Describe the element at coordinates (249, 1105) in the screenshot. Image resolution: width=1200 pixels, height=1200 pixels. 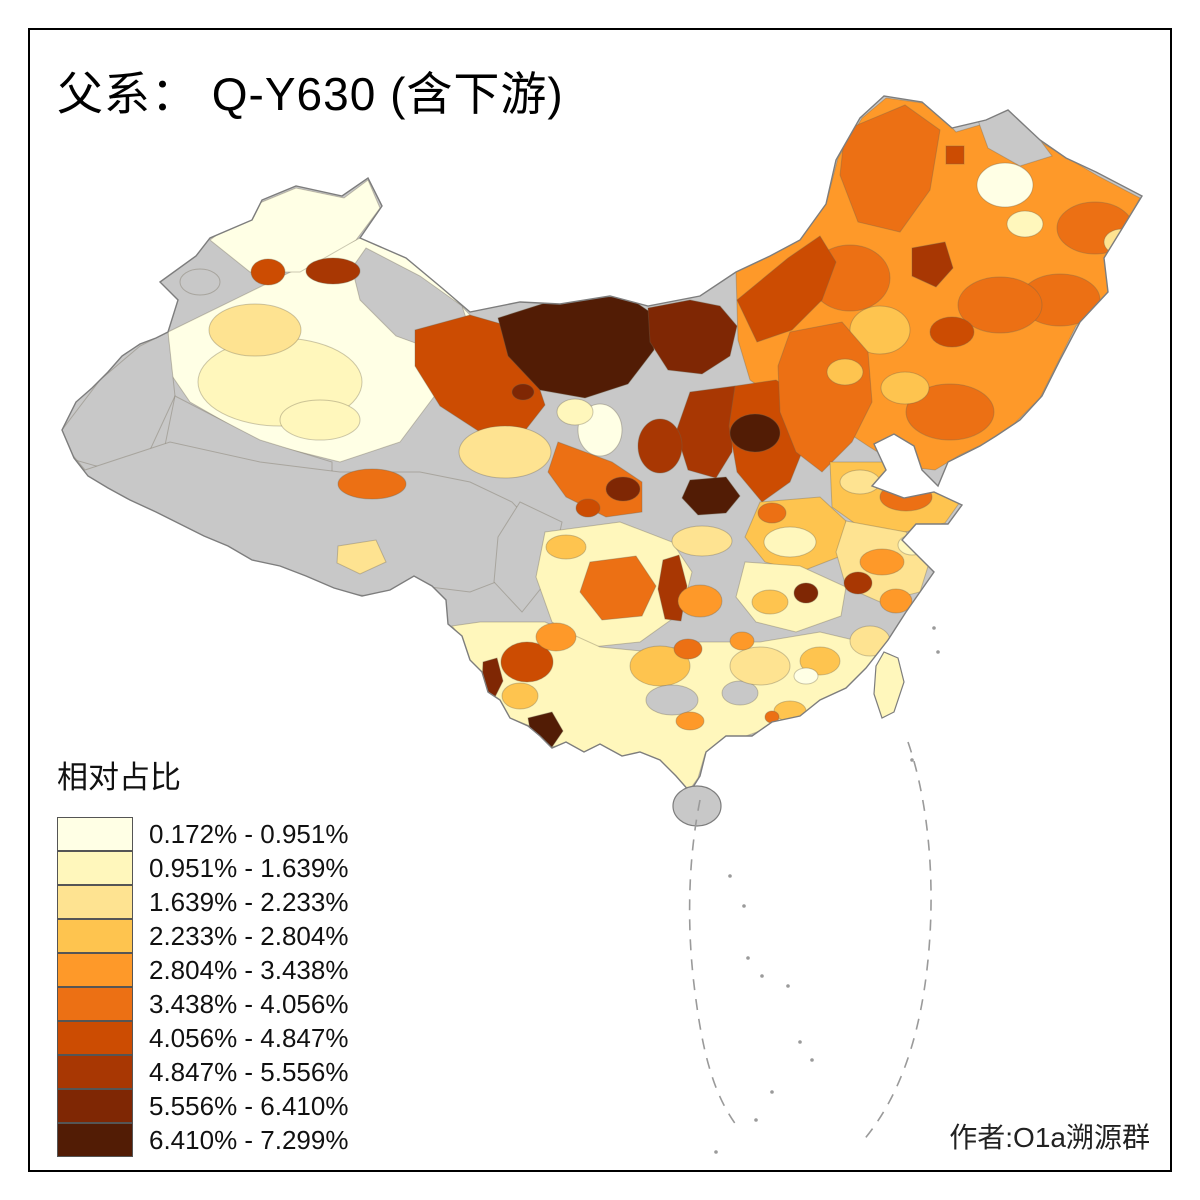
I see `legend-label: 5.556% - 6.410%` at that location.